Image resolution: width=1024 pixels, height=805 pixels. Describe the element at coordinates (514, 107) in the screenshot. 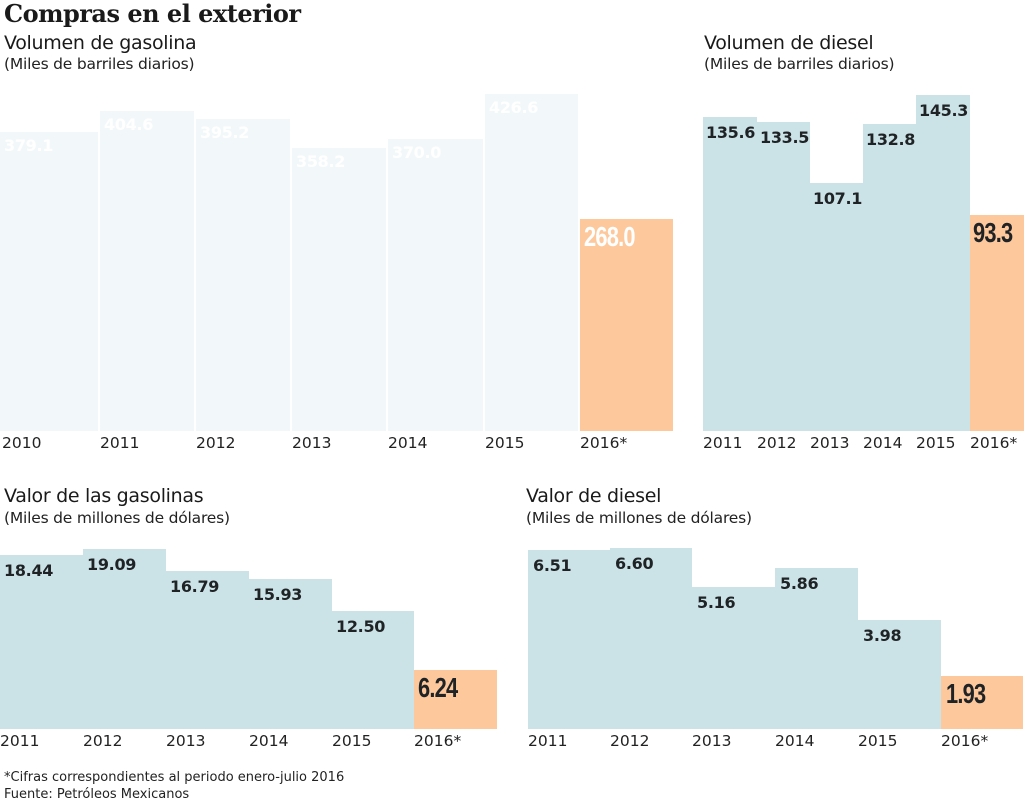

I see `gasoline-volume-value-label: 426.6` at that location.